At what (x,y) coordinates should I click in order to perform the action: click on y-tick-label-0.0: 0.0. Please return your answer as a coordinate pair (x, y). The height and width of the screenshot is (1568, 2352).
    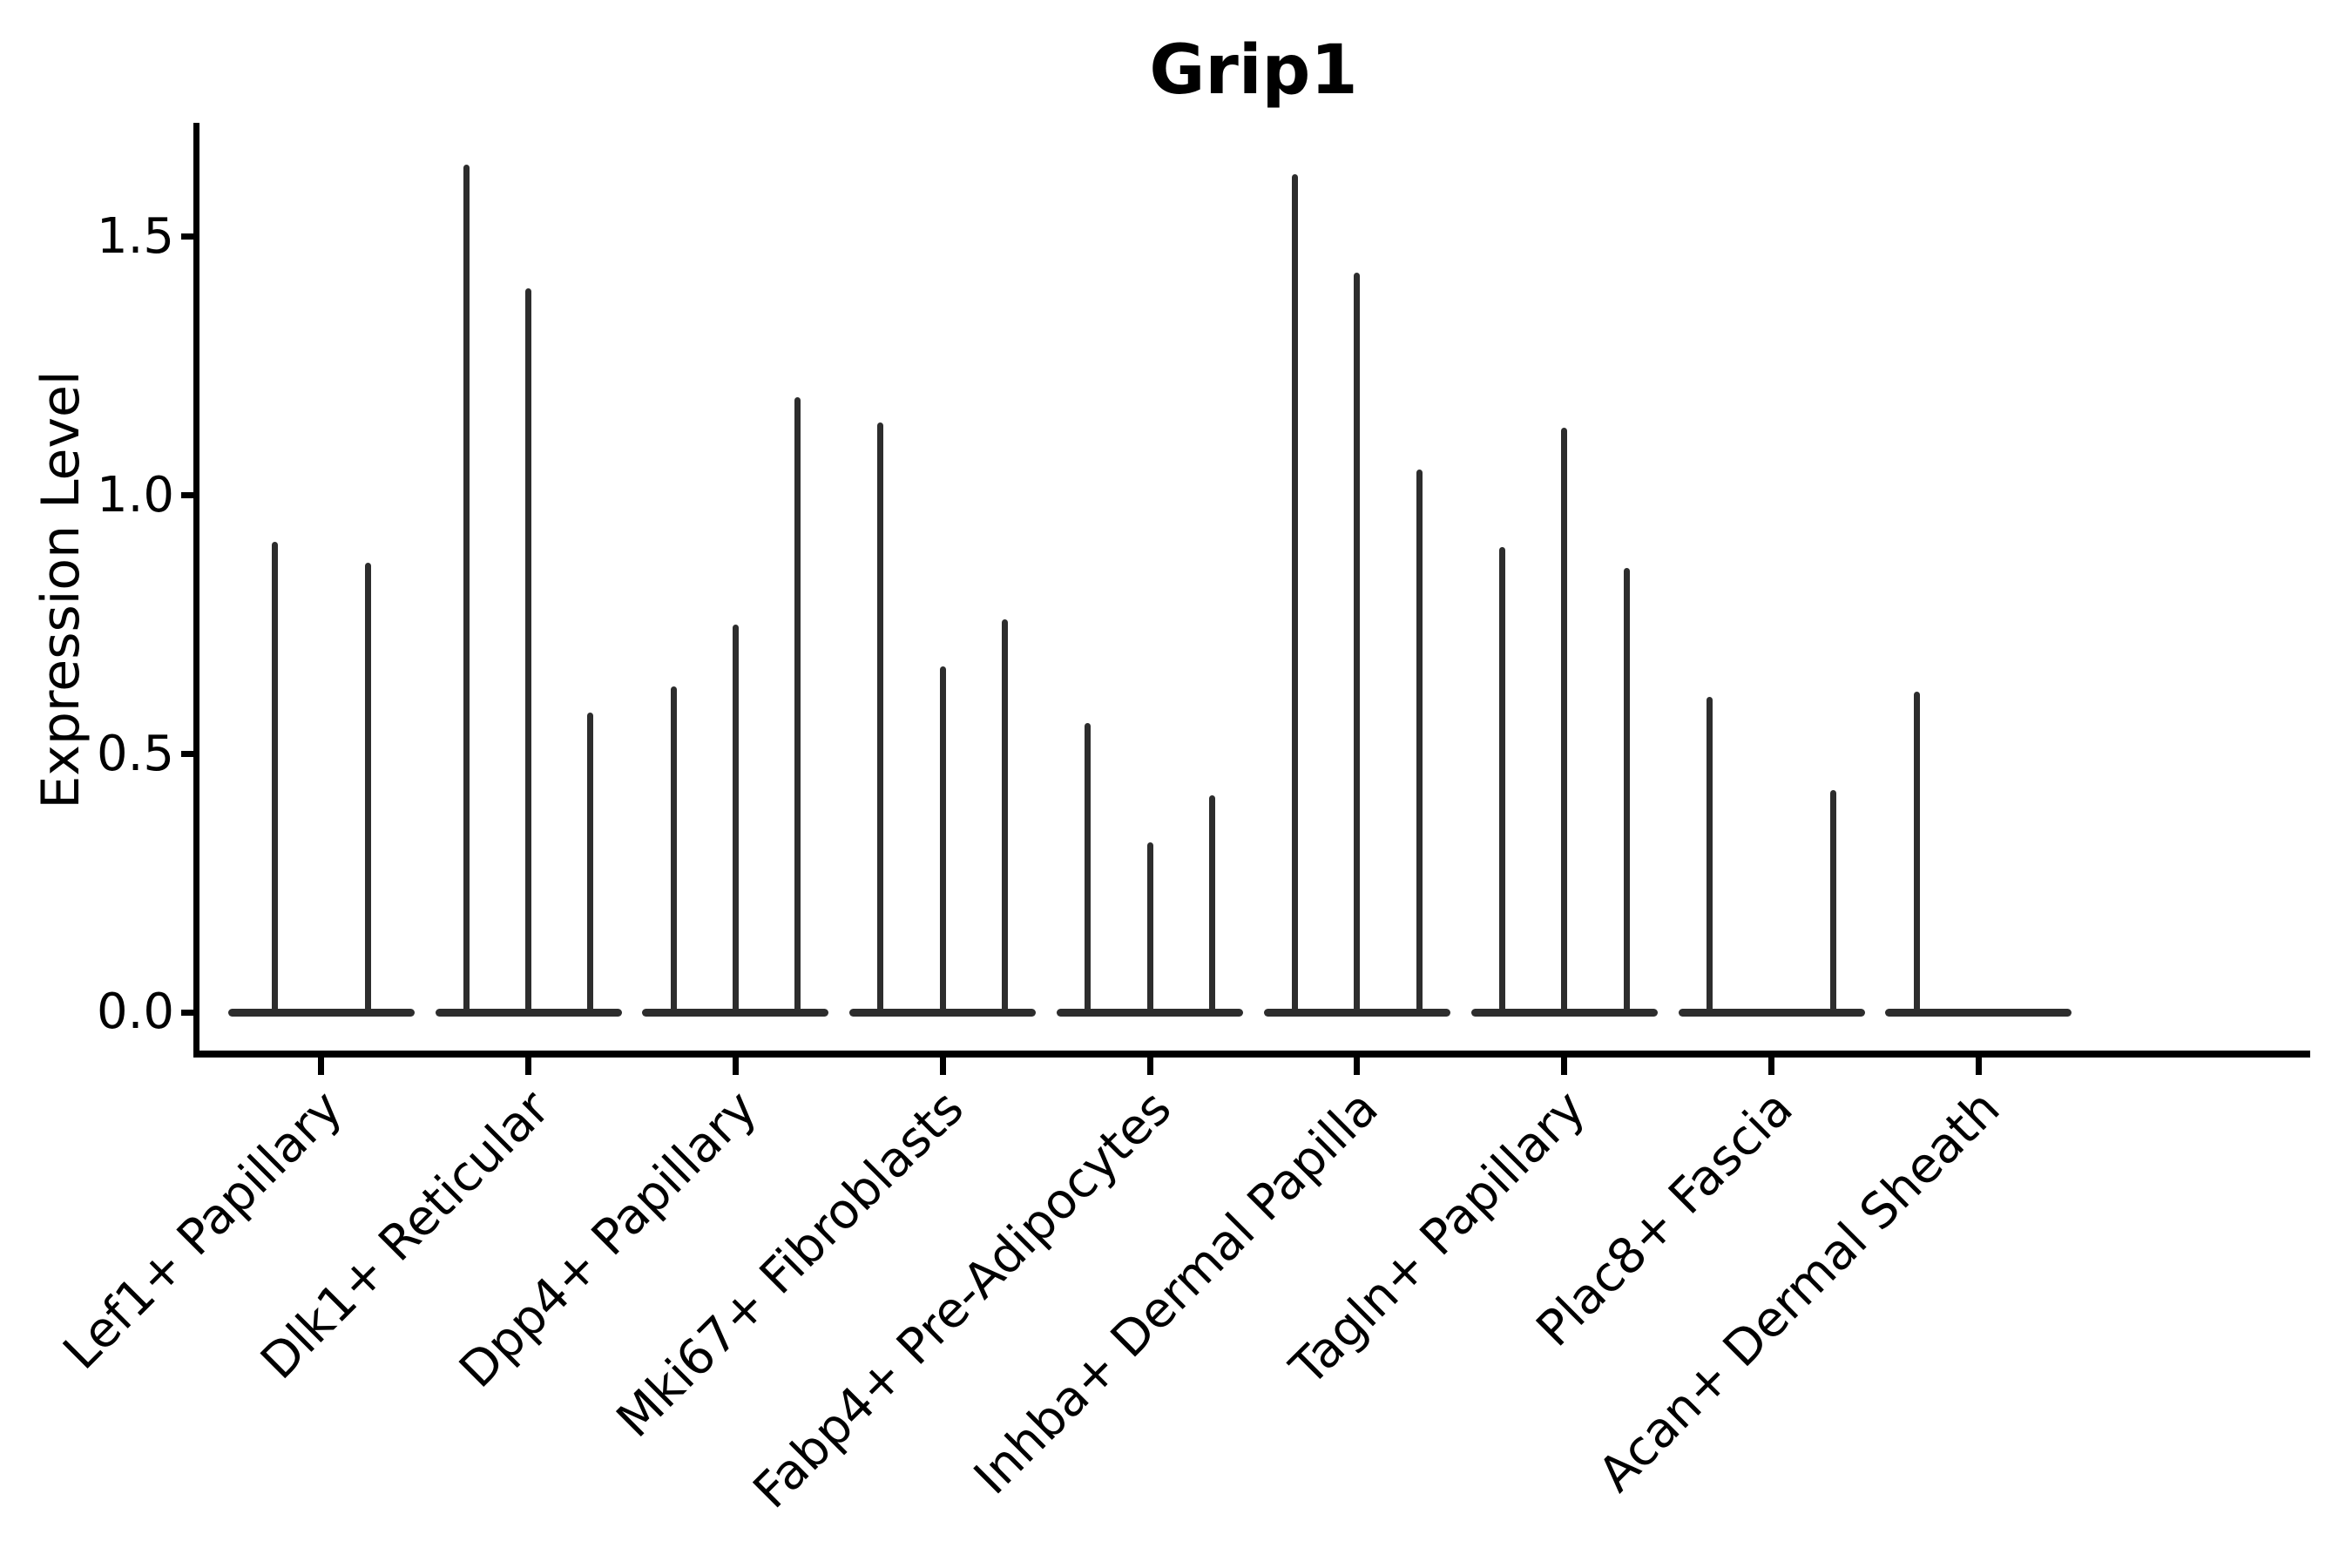
    Looking at the image, I should click on (135, 1012).